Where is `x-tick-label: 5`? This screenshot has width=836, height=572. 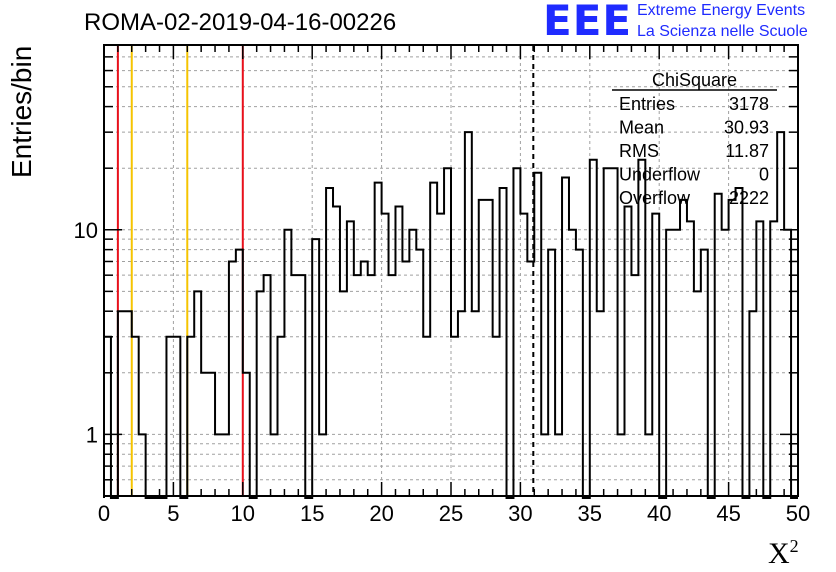
x-tick-label: 5 is located at coordinates (173, 513).